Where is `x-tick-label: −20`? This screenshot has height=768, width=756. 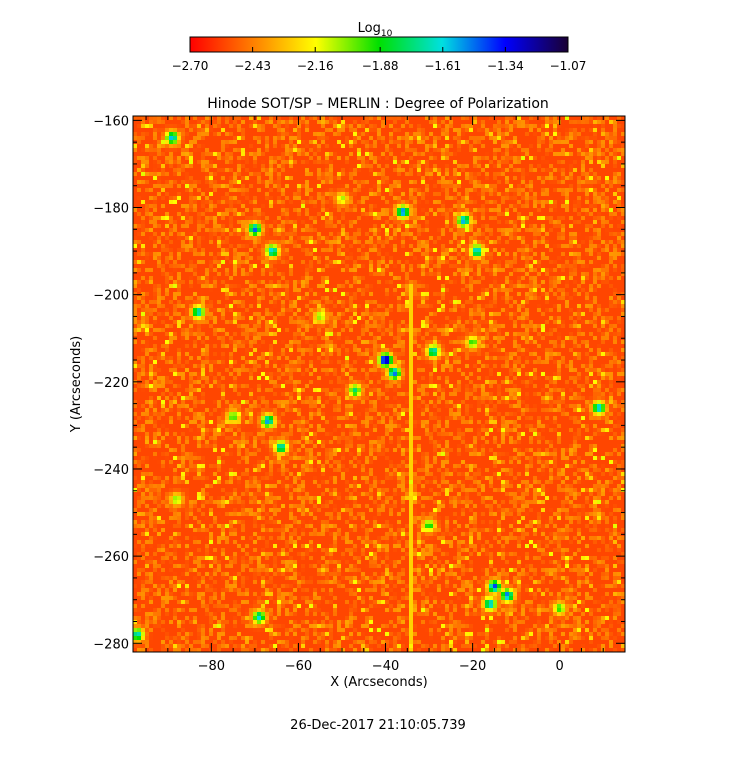
x-tick-label: −20 is located at coordinates (472, 666).